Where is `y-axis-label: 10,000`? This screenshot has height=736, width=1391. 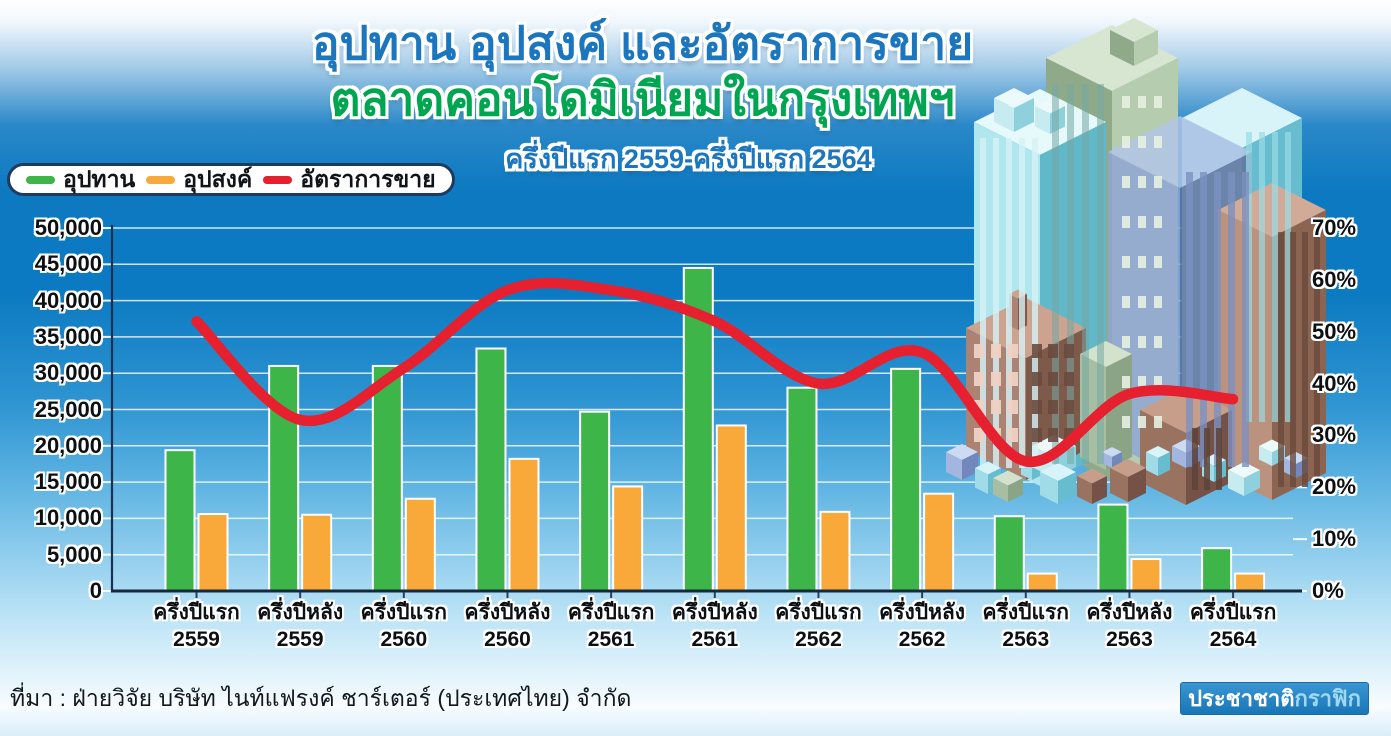 y-axis-label: 10,000 is located at coordinates (68, 518).